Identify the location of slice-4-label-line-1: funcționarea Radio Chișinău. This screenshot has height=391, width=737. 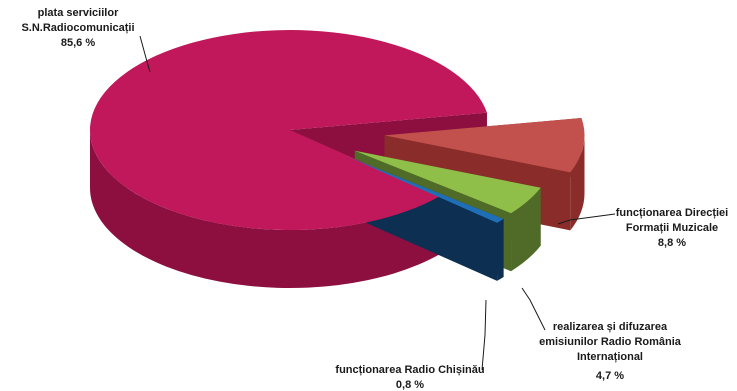
(409, 370).